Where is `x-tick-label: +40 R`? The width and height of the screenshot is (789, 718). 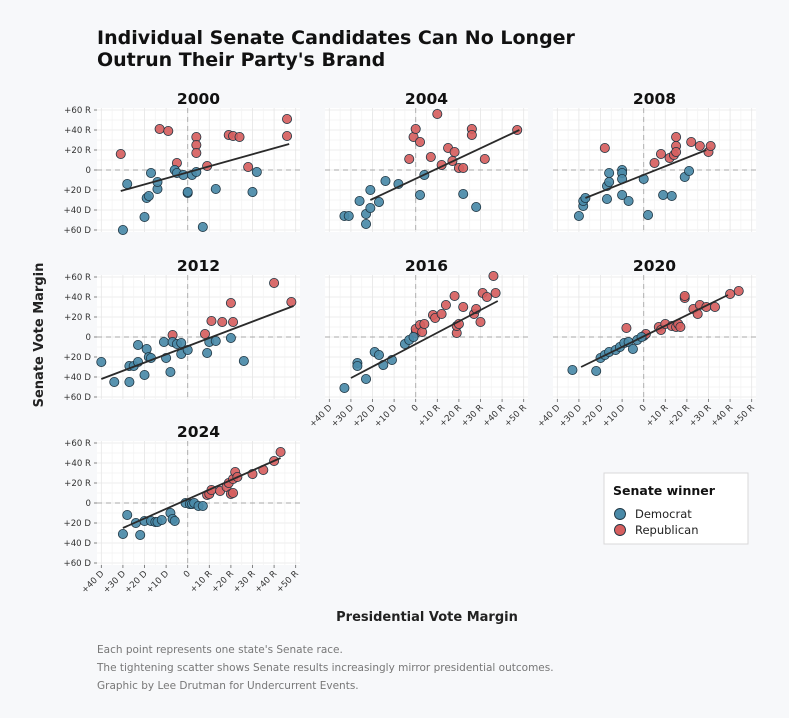 x-tick-label: +40 R is located at coordinates (266, 582).